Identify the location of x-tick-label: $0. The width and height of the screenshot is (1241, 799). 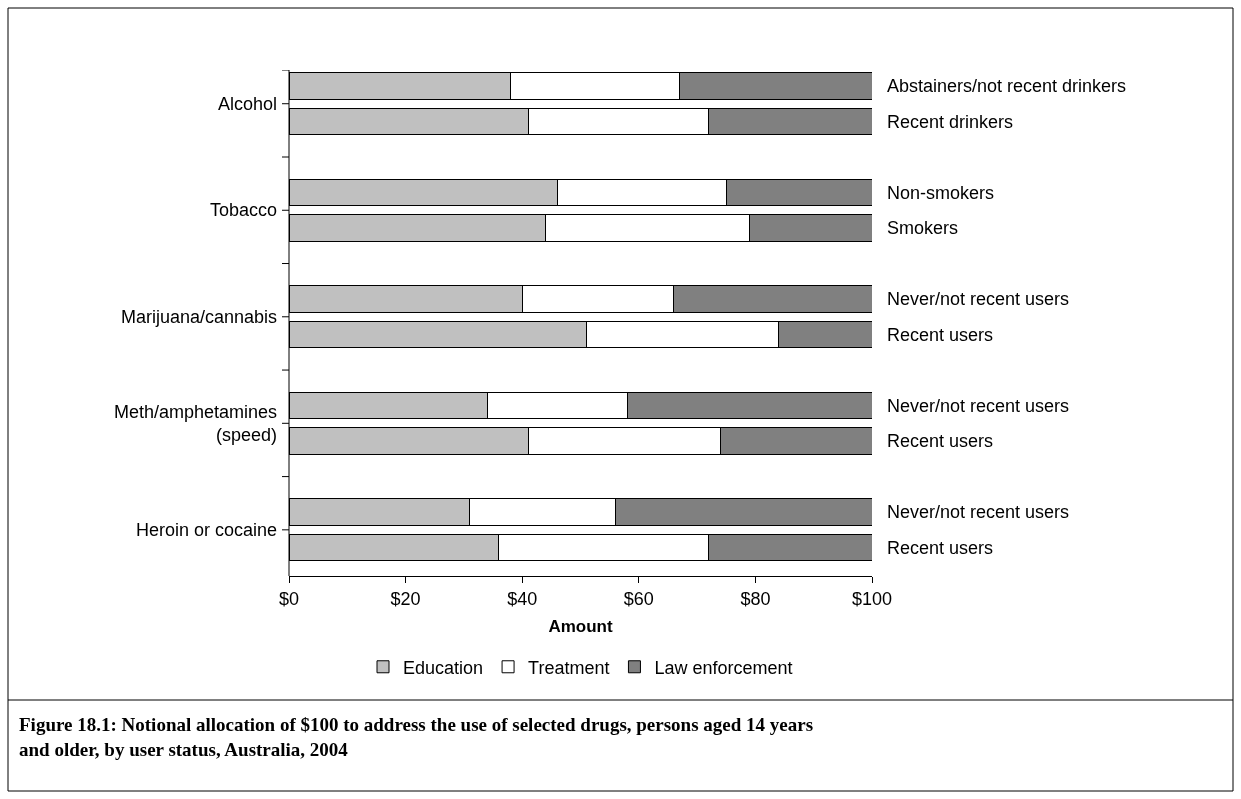
(289, 598).